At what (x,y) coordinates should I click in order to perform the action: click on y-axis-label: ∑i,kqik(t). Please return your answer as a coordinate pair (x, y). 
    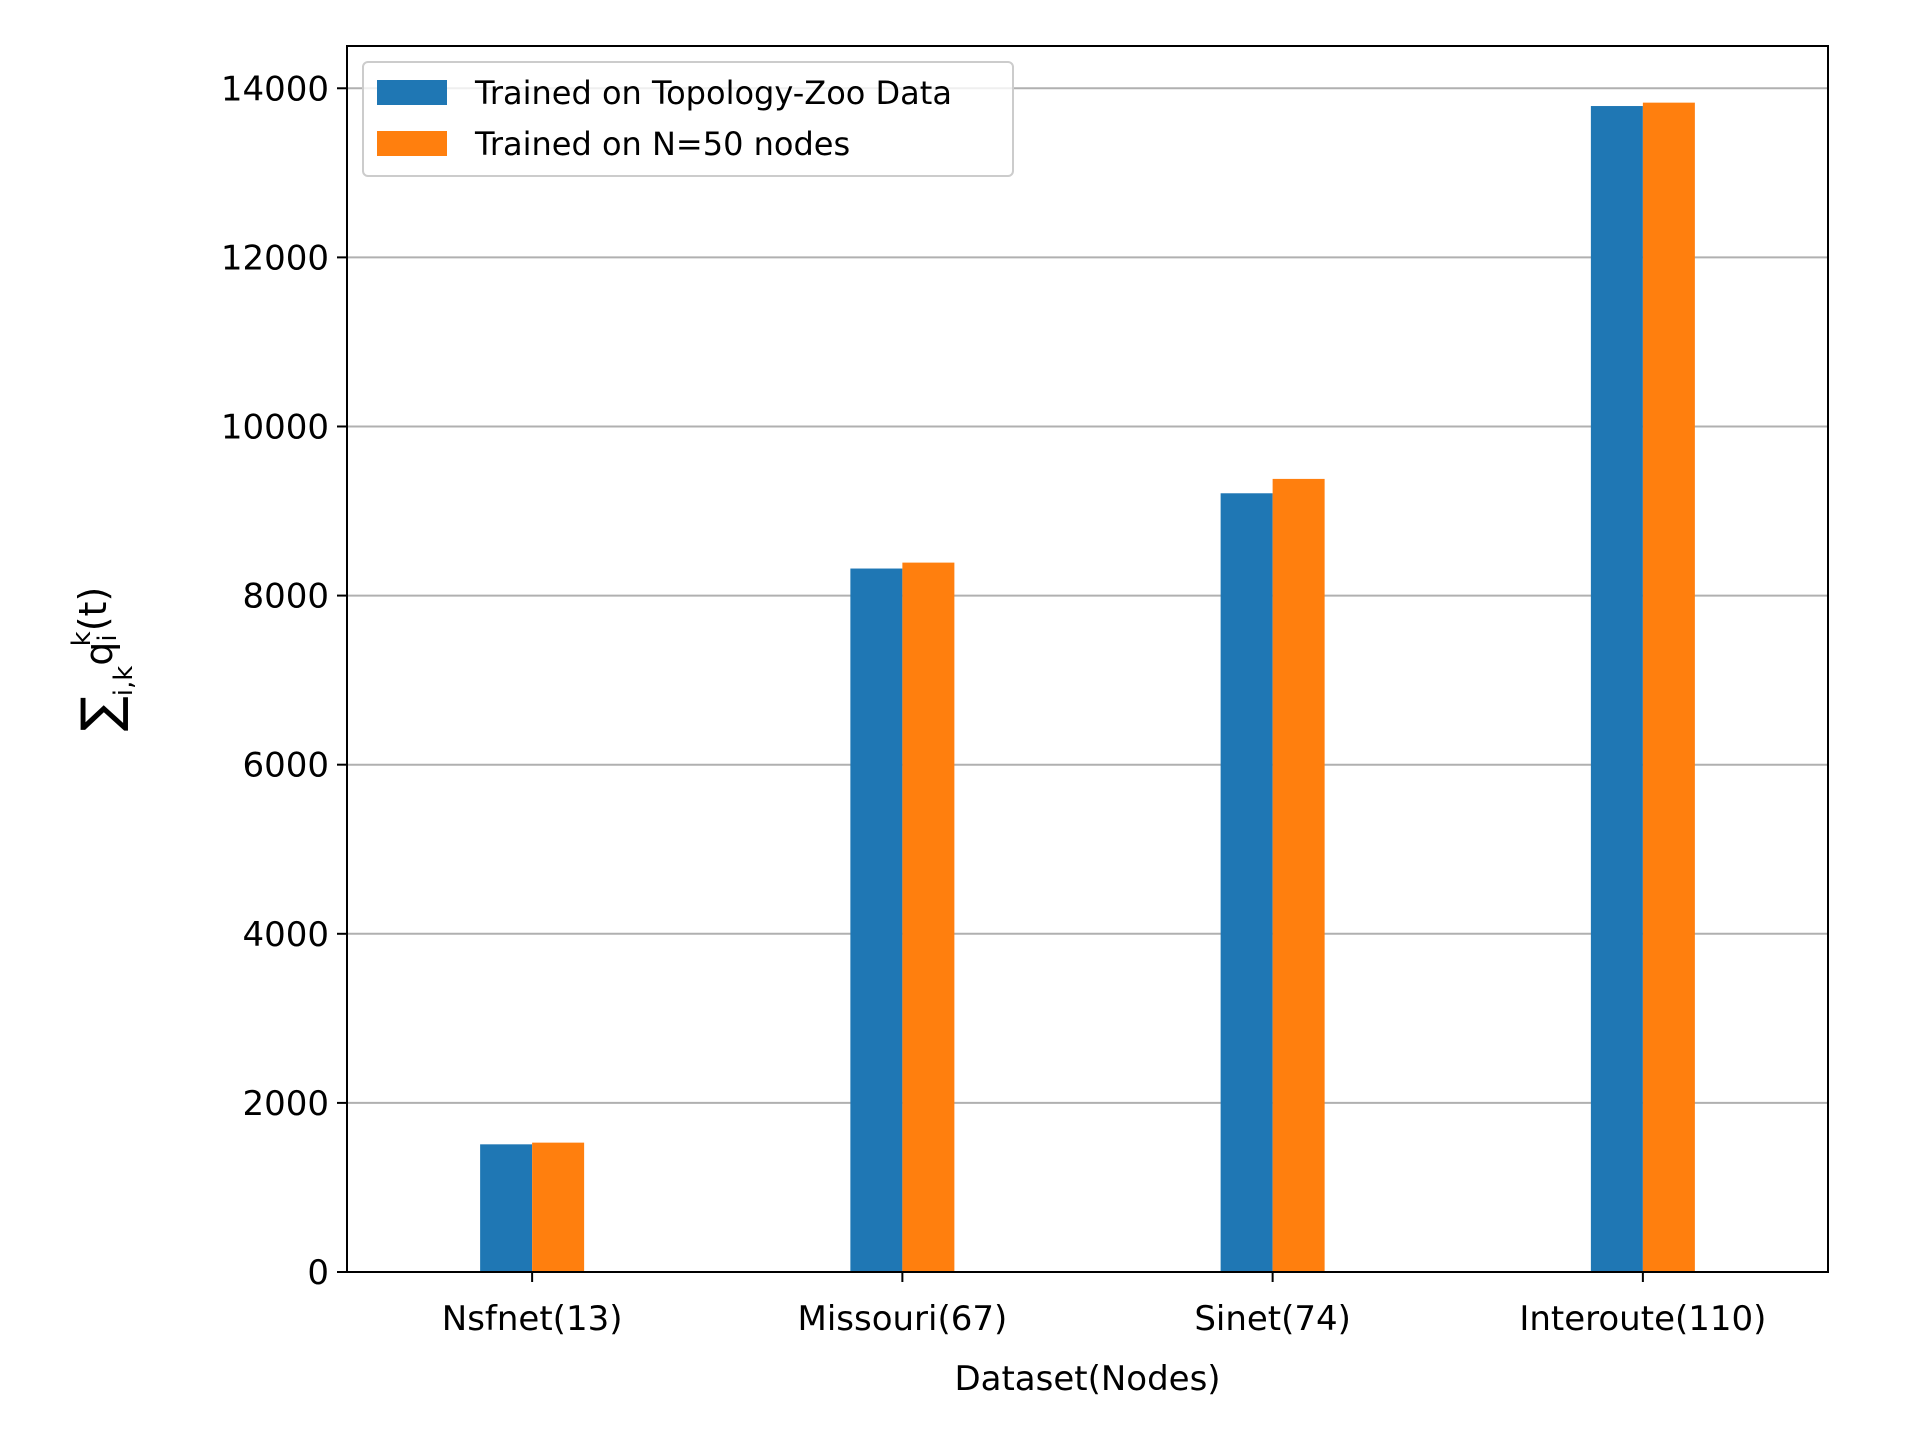
    Looking at the image, I should click on (103, 659).